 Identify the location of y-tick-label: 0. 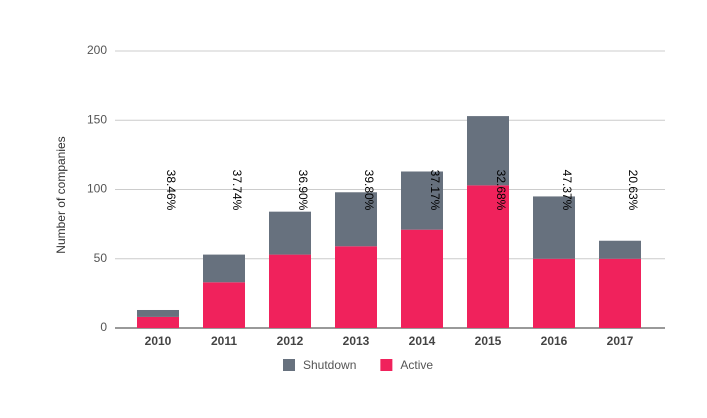
(103, 327).